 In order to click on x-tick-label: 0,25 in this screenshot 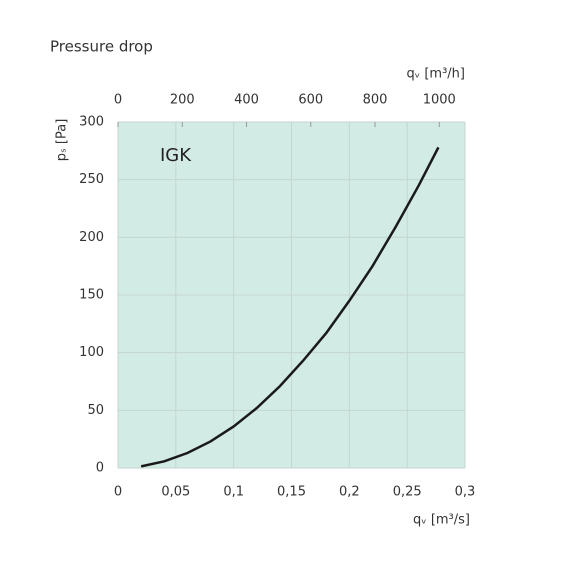, I will do `click(407, 492)`.